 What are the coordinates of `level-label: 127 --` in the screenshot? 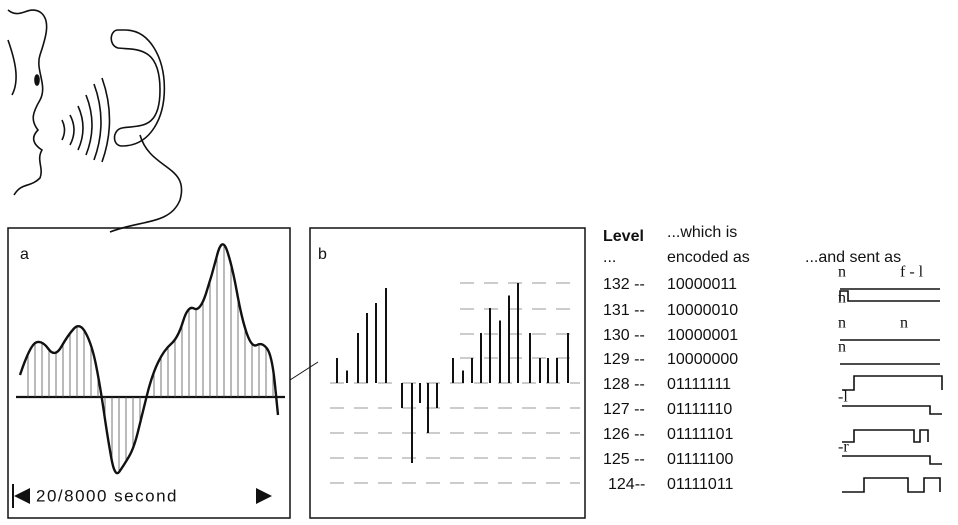 It's located at (624, 409).